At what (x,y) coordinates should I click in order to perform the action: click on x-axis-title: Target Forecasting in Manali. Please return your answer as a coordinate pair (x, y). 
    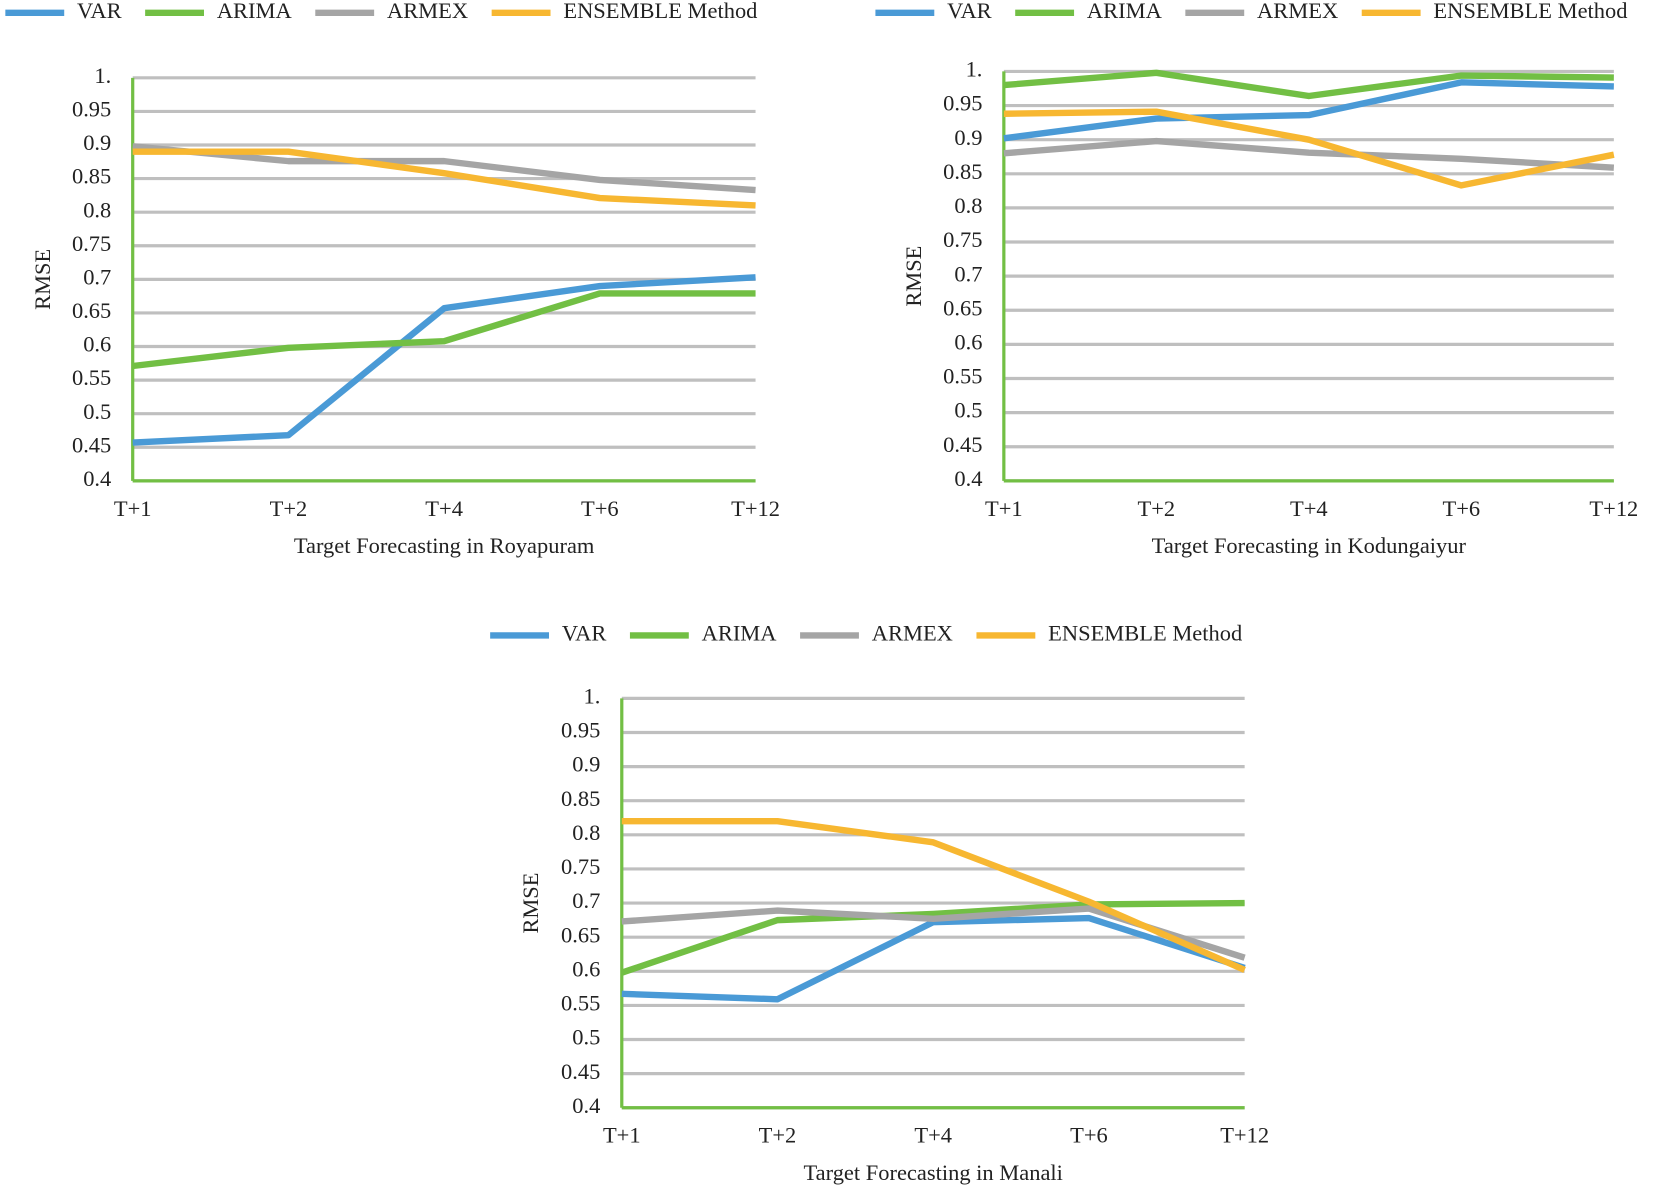
    Looking at the image, I should click on (933, 1172).